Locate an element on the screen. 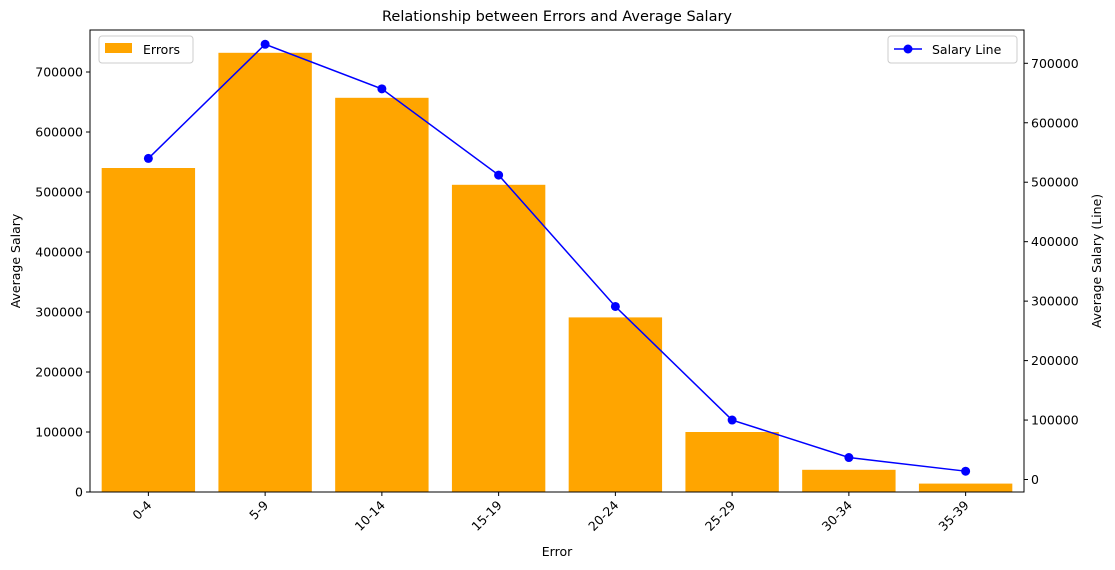 This screenshot has width=1115, height=570. y2-tick-label: 700000 is located at coordinates (1055, 63).